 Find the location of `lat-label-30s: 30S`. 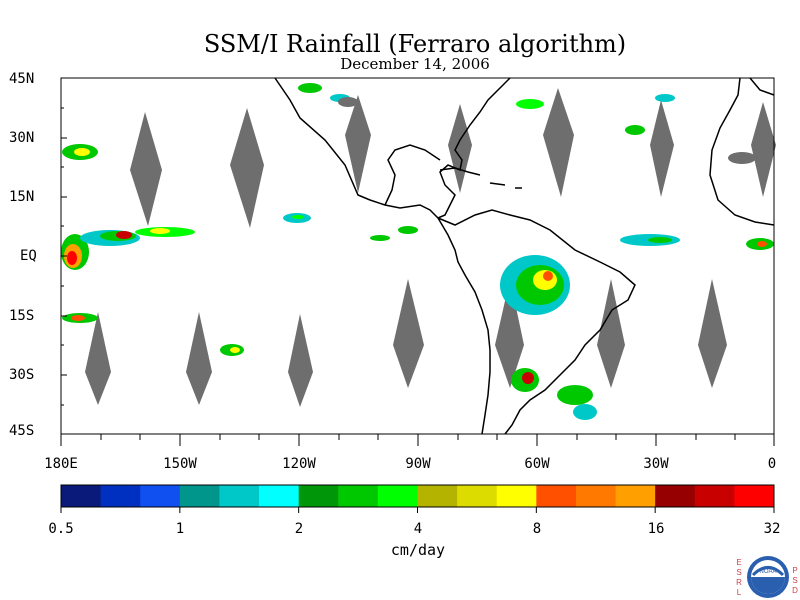

lat-label-30s: 30S is located at coordinates (22, 375).